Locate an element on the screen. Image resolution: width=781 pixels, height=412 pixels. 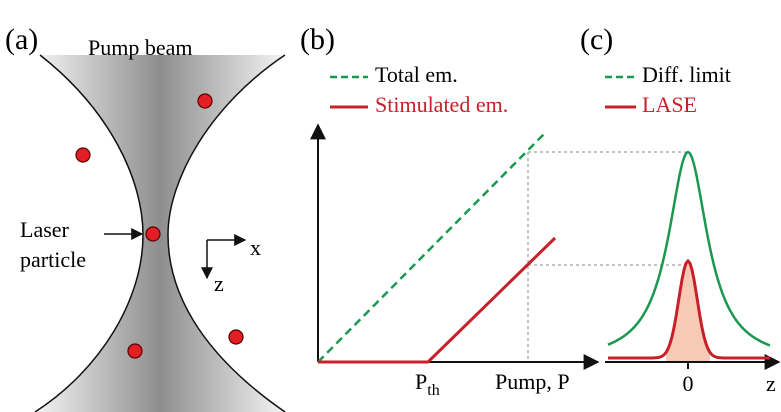
legend-label: LASE is located at coordinates (669, 104).